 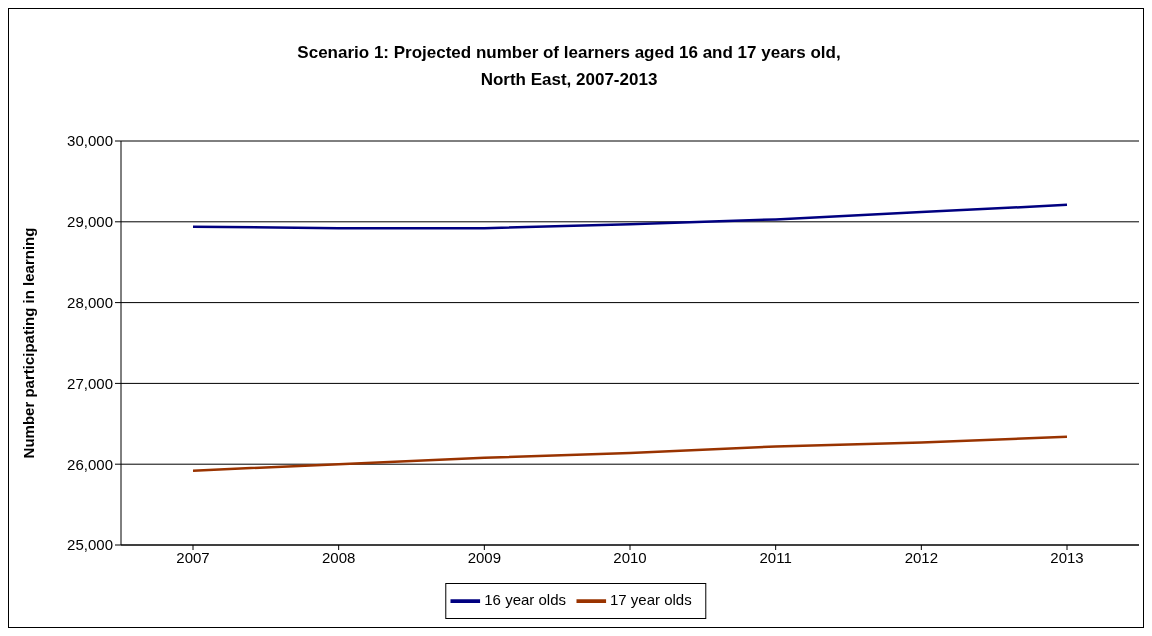 I want to click on y-tick-label: 28,000, so click(x=90, y=302).